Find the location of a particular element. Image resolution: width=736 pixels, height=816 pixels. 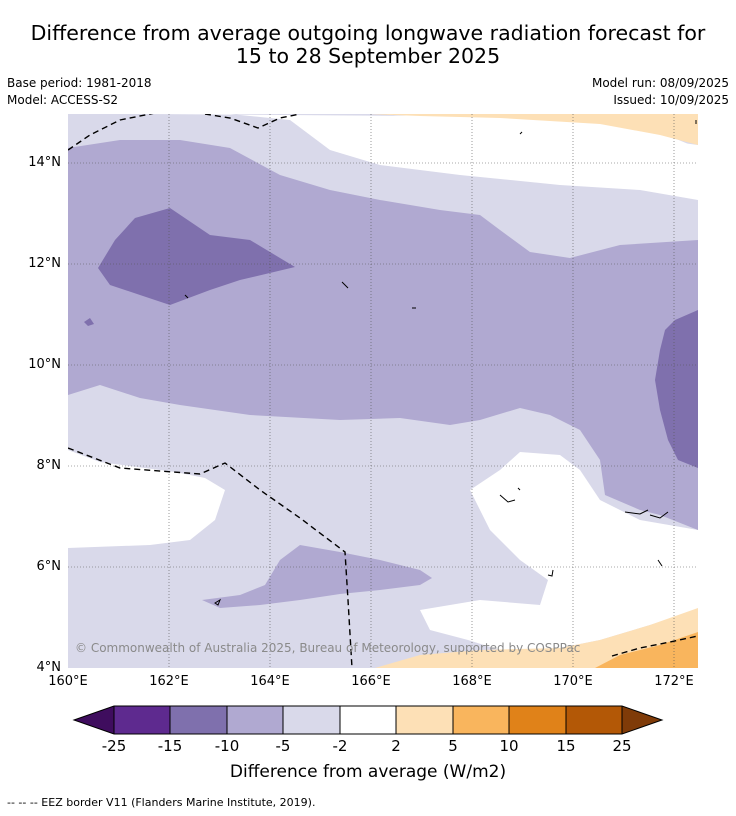

lon-label-164e: 164°E is located at coordinates (270, 681).